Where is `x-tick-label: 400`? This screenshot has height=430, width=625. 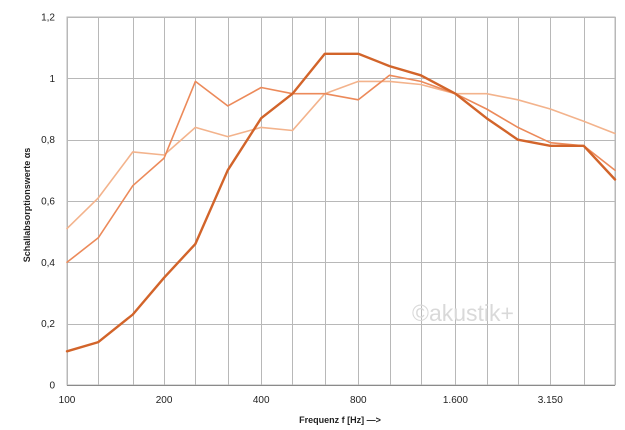 x-tick-label: 400 is located at coordinates (261, 400).